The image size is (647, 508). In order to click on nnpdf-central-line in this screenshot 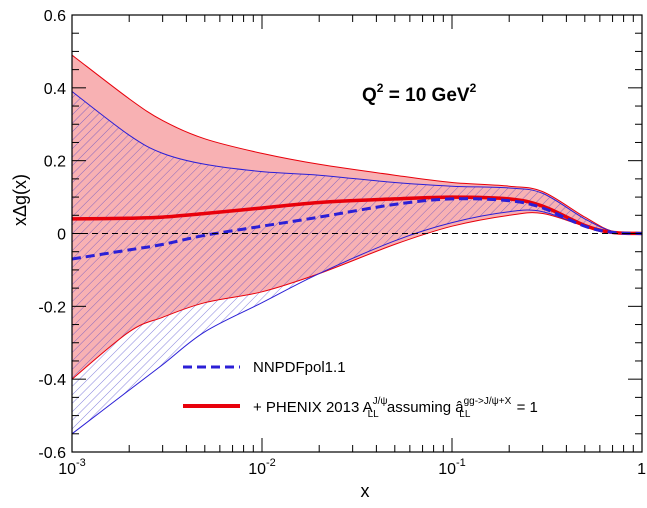, I will do `click(357, 229)`.